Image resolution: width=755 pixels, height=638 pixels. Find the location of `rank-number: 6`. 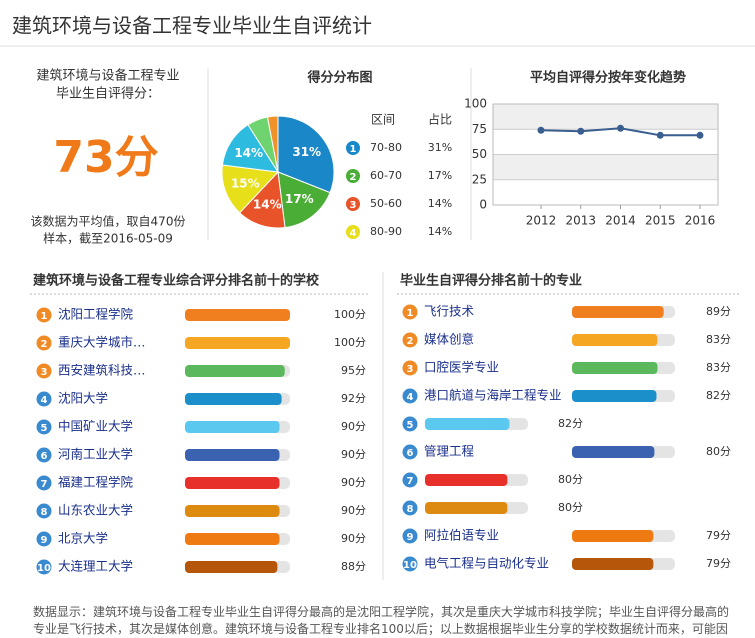

rank-number: 6 is located at coordinates (410, 453).